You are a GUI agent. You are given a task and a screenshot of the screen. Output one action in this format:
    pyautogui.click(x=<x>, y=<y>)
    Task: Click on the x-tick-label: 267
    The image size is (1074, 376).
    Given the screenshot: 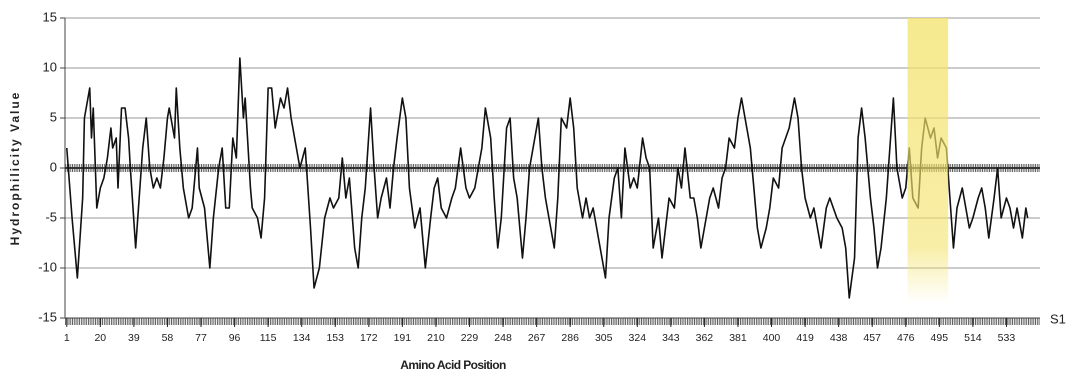 What is the action you would take?
    pyautogui.click(x=537, y=338)
    